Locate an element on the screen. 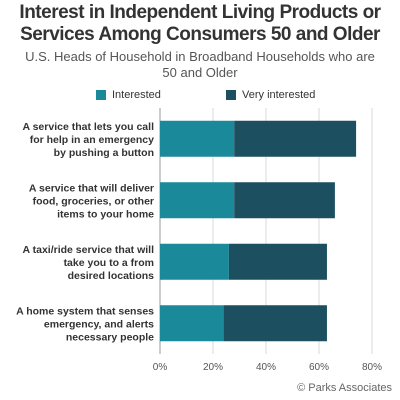  legend-item-very-interested: Very interested is located at coordinates (270, 95).